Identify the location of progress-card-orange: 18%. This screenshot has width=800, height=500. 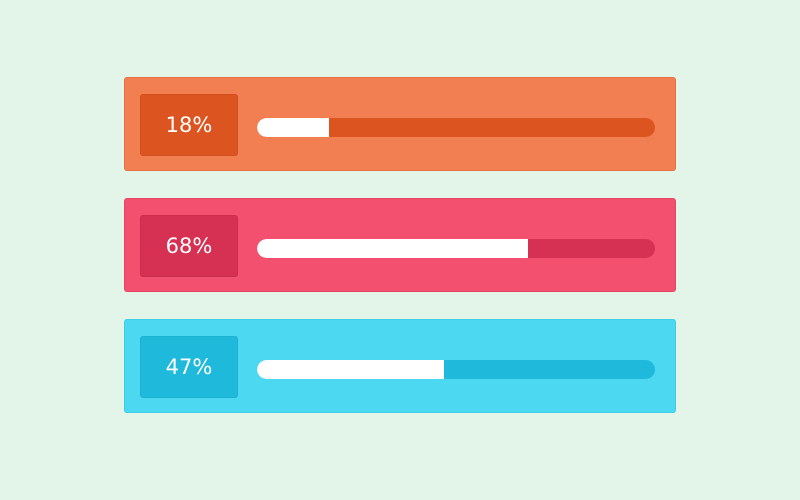
(400, 124).